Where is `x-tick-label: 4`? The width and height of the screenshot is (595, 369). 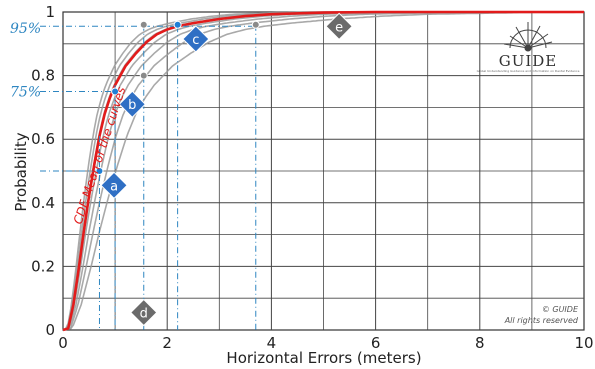
x-tick-label: 4 is located at coordinates (272, 343).